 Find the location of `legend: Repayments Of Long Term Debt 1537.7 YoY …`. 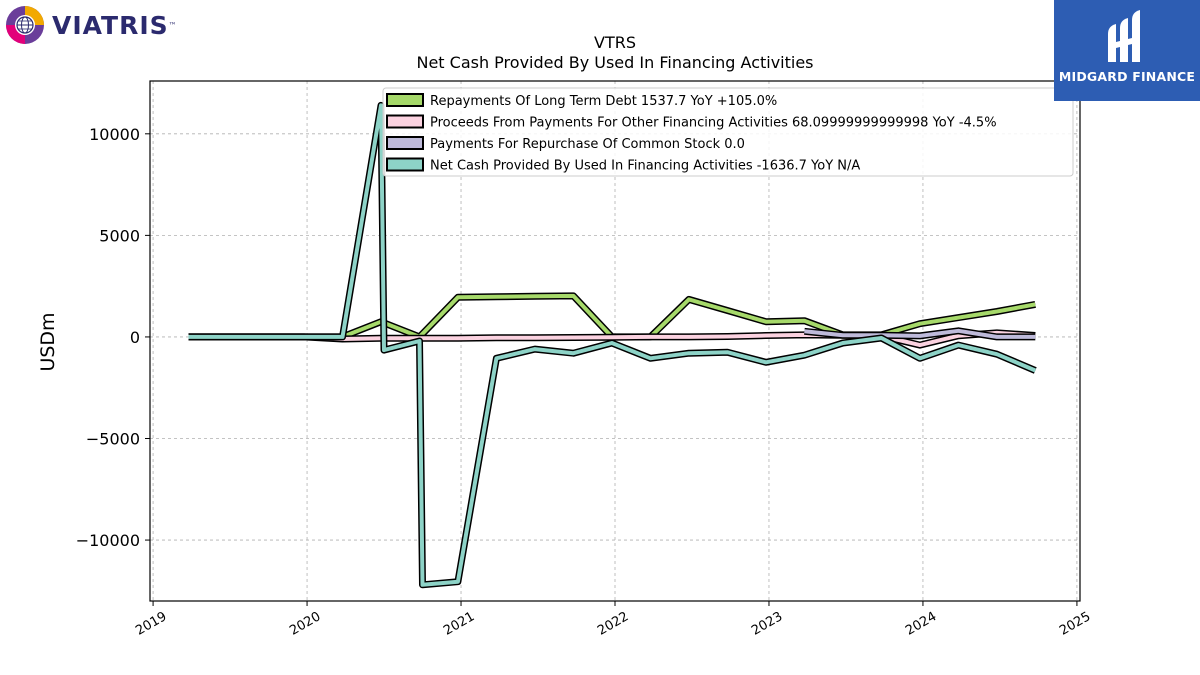

legend: Repayments Of Long Term Debt 1537.7 YoY … is located at coordinates (728, 132).